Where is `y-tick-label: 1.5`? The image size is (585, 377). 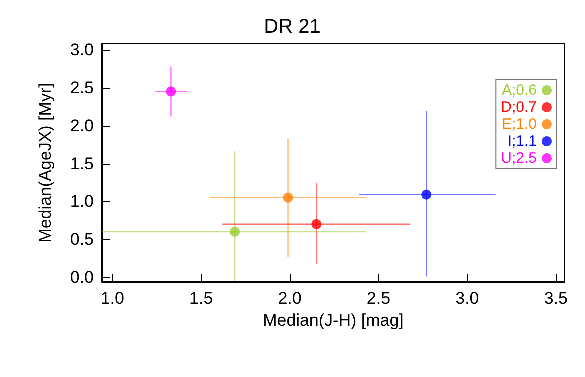
y-tick-label: 1.5 is located at coordinates (82, 164).